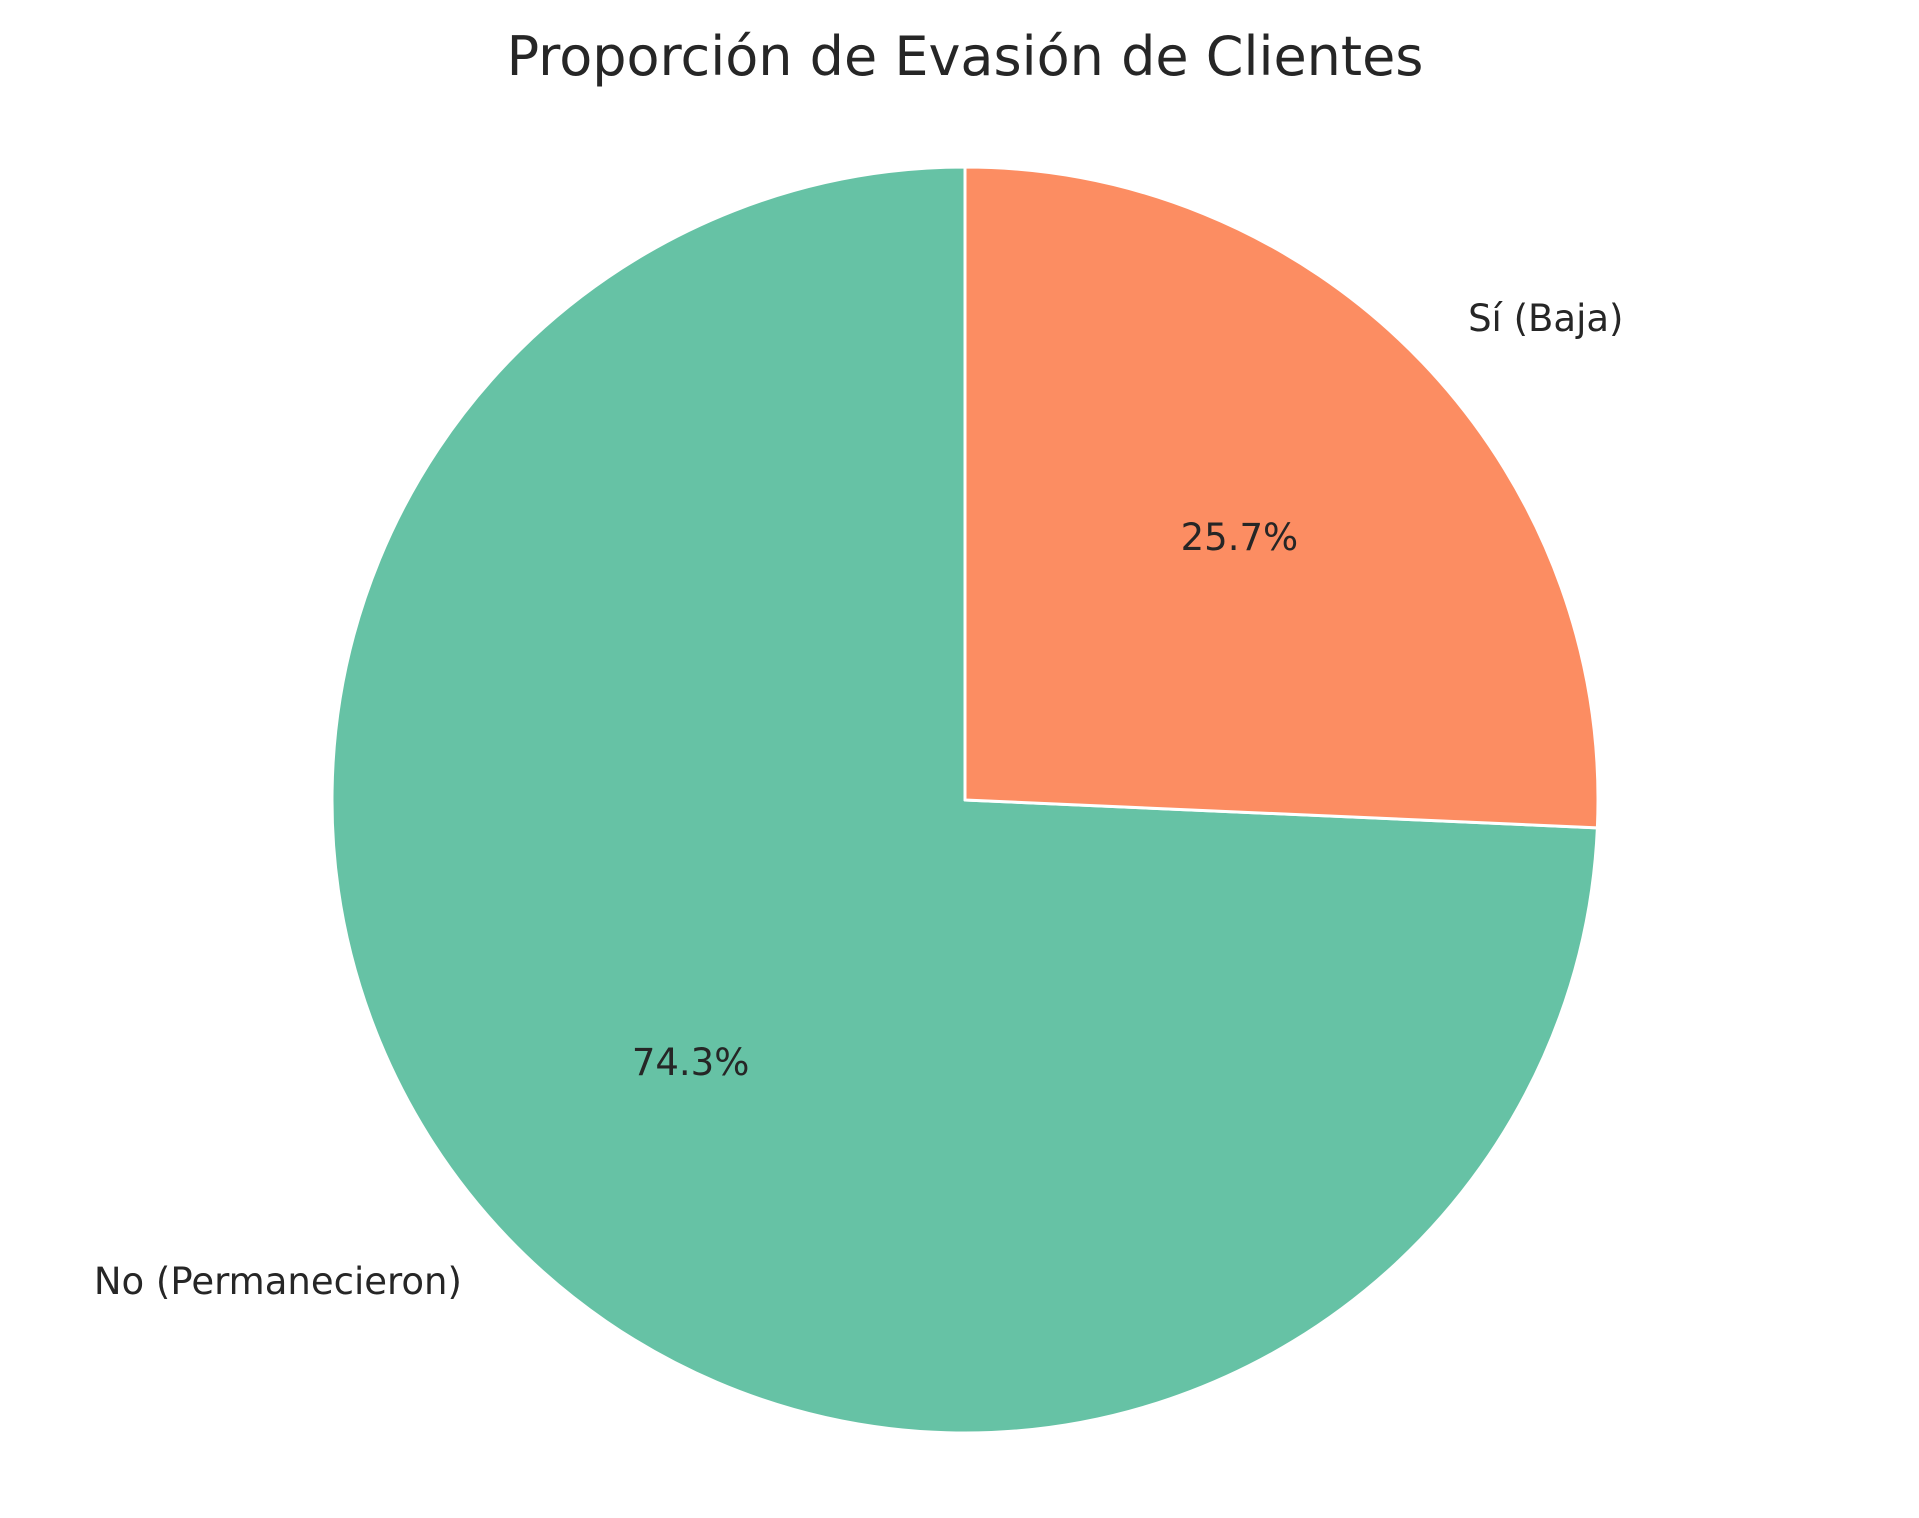  What do you see at coordinates (965, 56) in the screenshot?
I see `chart-title: Proporción de Evasión de Clientes` at bounding box center [965, 56].